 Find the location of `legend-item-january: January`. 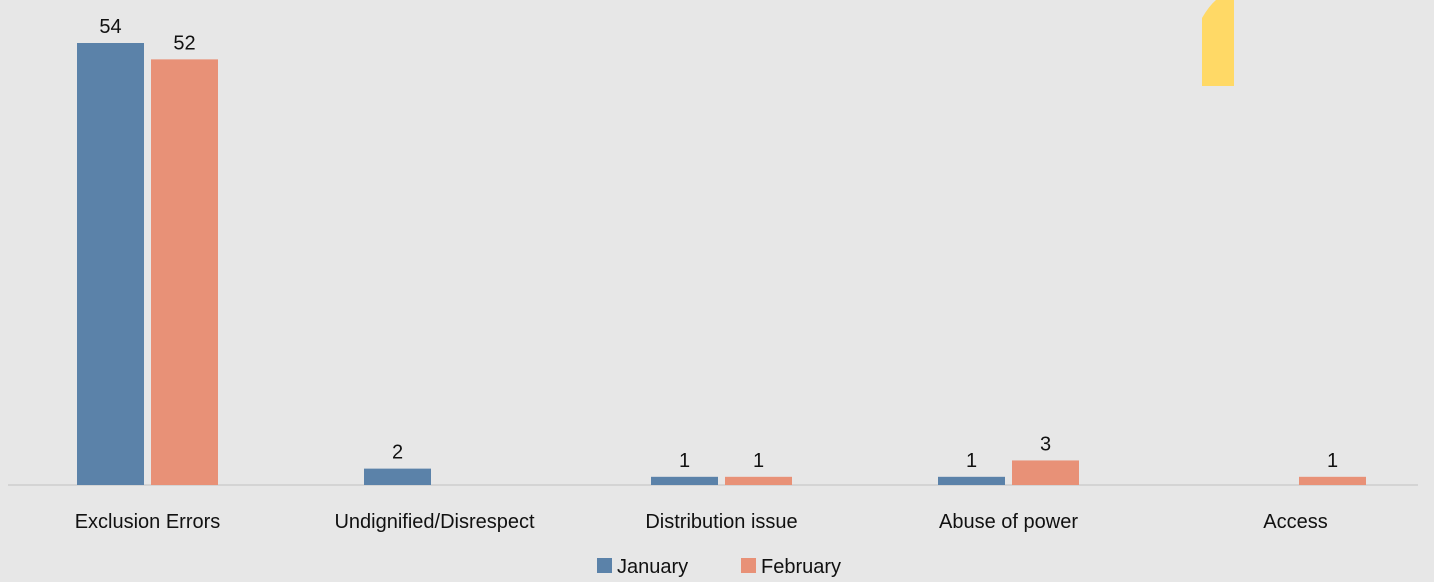

legend-item-january: January is located at coordinates (642, 567).